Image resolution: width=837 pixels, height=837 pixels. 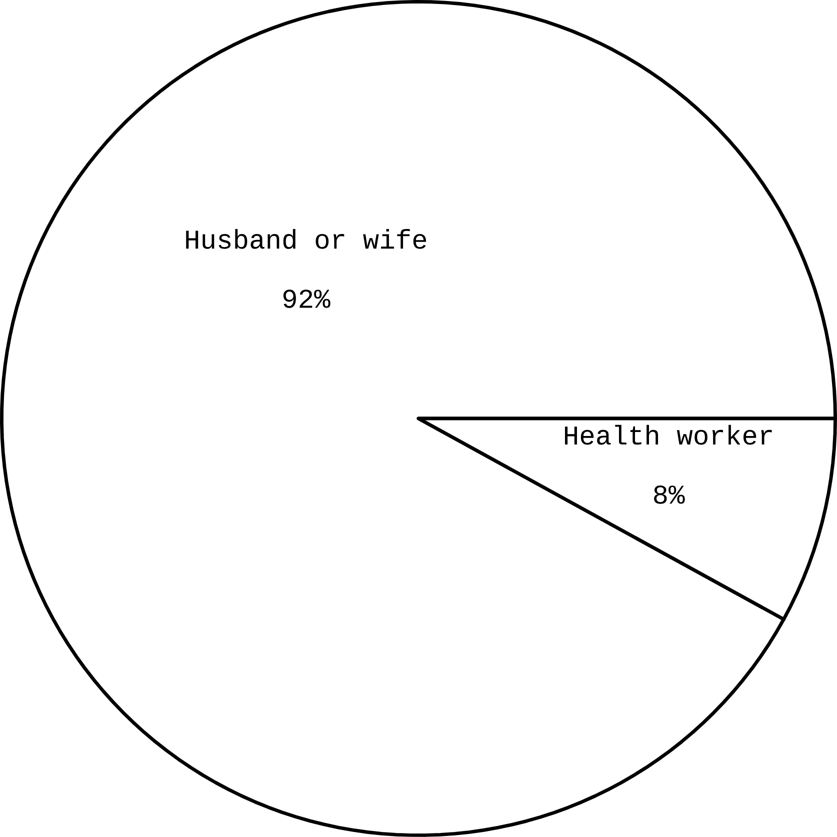 I want to click on slice-label: Health worker, so click(x=668, y=434).